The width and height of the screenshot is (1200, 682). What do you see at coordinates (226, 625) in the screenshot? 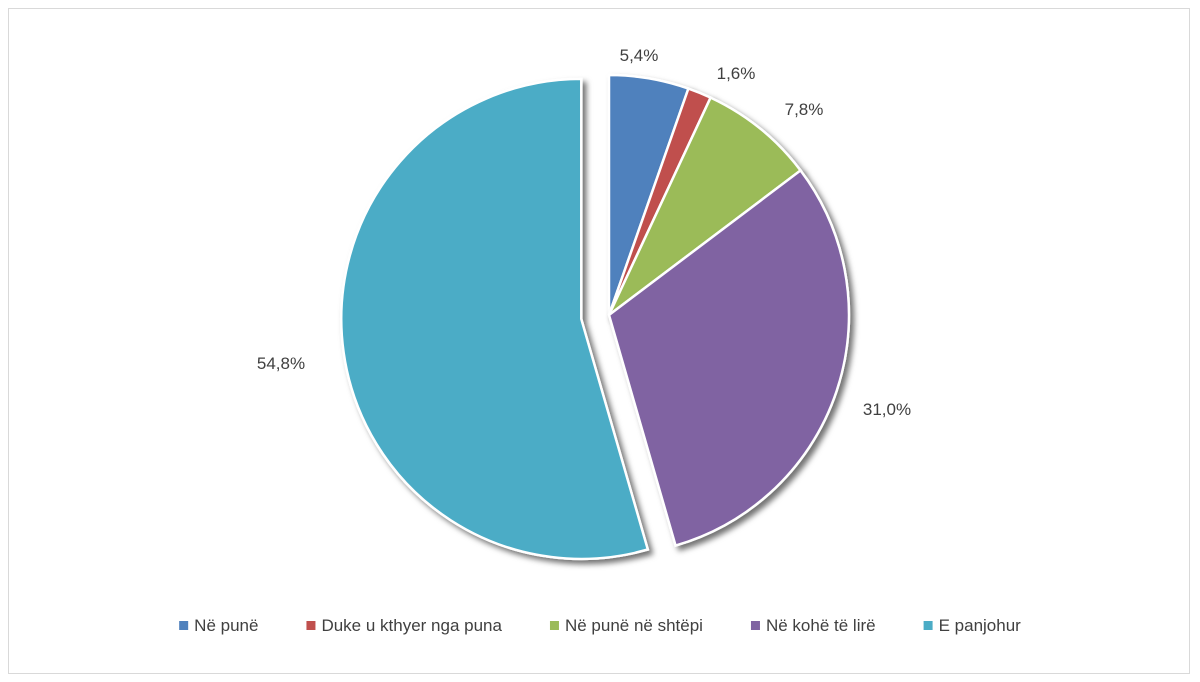
I see `legend-label-0: Në punë` at bounding box center [226, 625].